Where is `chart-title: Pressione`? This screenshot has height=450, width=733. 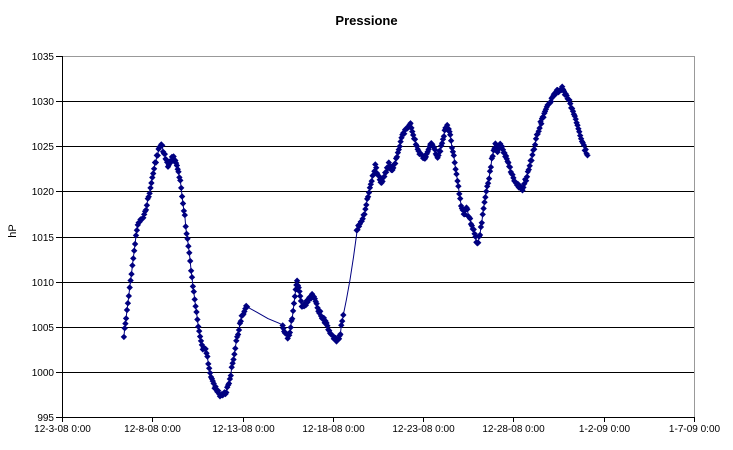
chart-title: Pressione is located at coordinates (366, 20).